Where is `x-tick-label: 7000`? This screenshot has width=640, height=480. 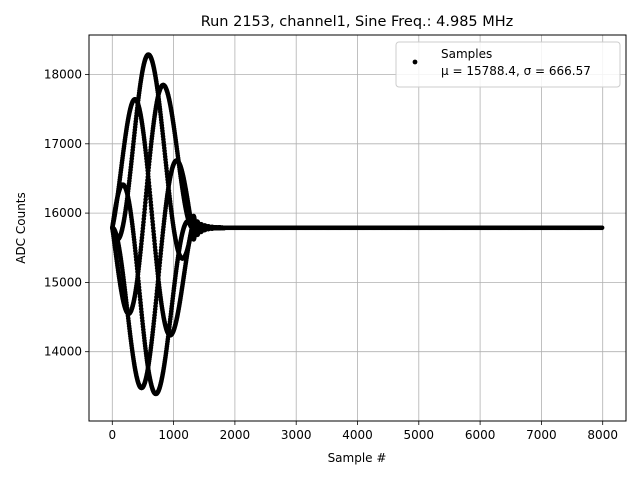 x-tick-label: 7000 is located at coordinates (541, 435).